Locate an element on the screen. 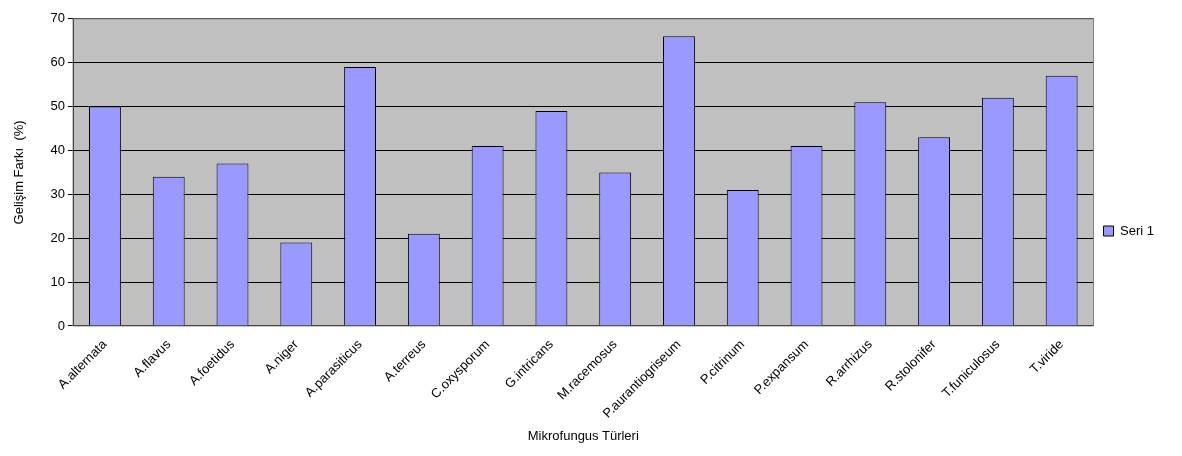 The height and width of the screenshot is (456, 1182). x-axis-title: Mikrofungus Türleri is located at coordinates (583, 435).